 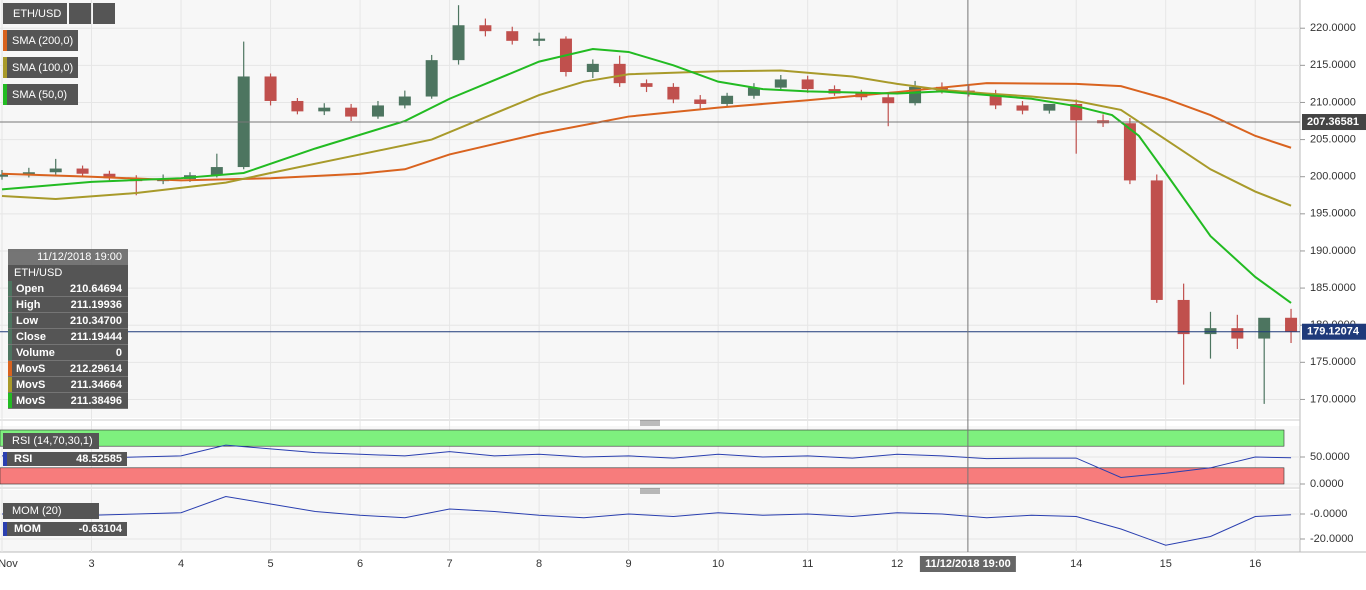 I want to click on info-label: High, so click(x=28, y=305).